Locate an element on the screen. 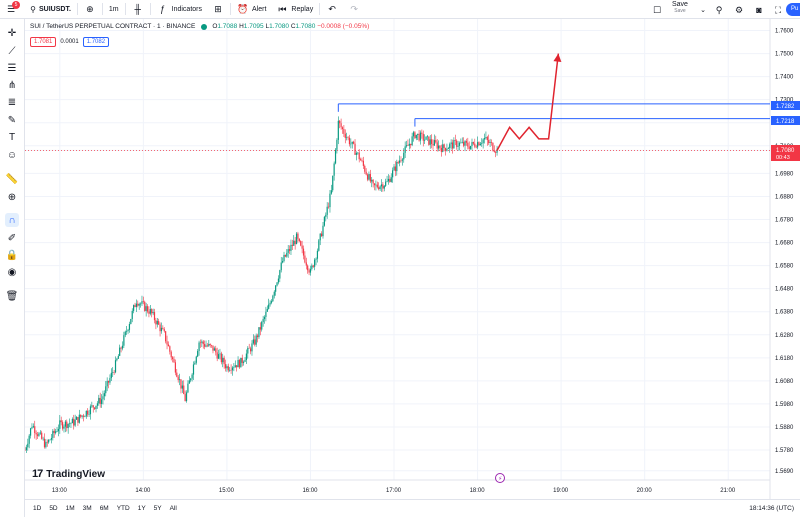 This screenshot has width=800, height=517. main-menu-button: ☰ 5 is located at coordinates (11, 9).